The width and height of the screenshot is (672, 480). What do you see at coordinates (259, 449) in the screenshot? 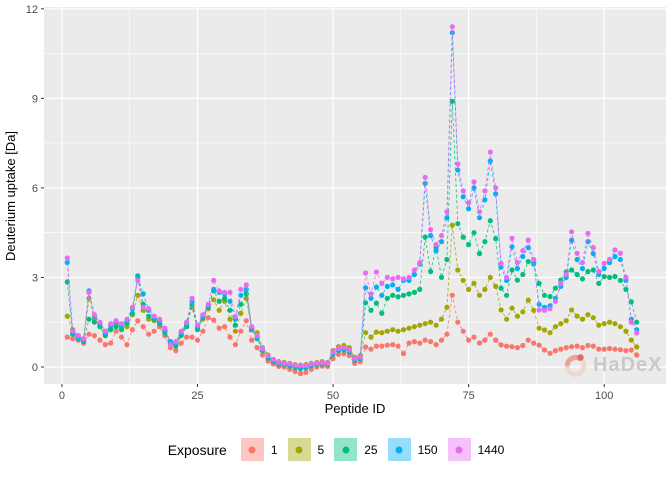
I see `legend-item-exposure-1: 1` at bounding box center [259, 449].